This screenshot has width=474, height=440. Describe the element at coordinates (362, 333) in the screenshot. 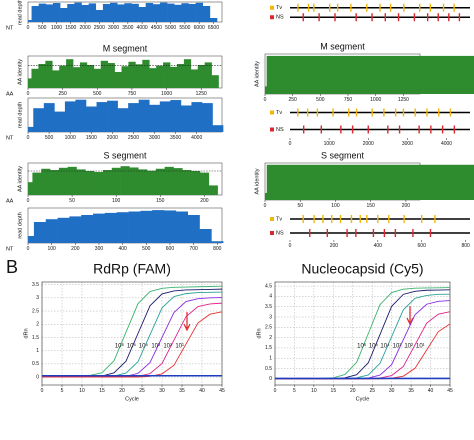

I see `plot-frame` at that location.